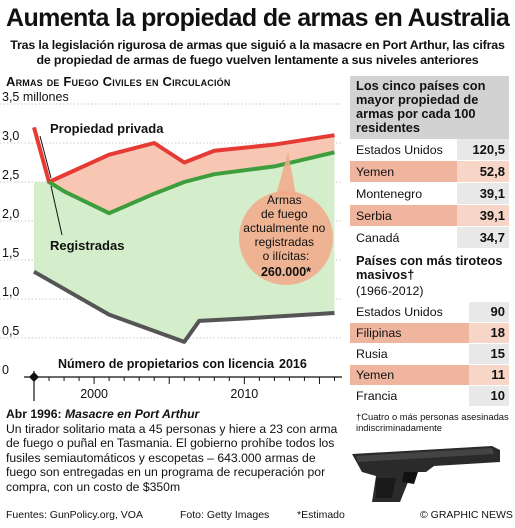 This screenshot has width=515, height=528. What do you see at coordinates (390, 291) in the screenshot?
I see `shootings-panel-subheader: (1966-2012)` at bounding box center [390, 291].